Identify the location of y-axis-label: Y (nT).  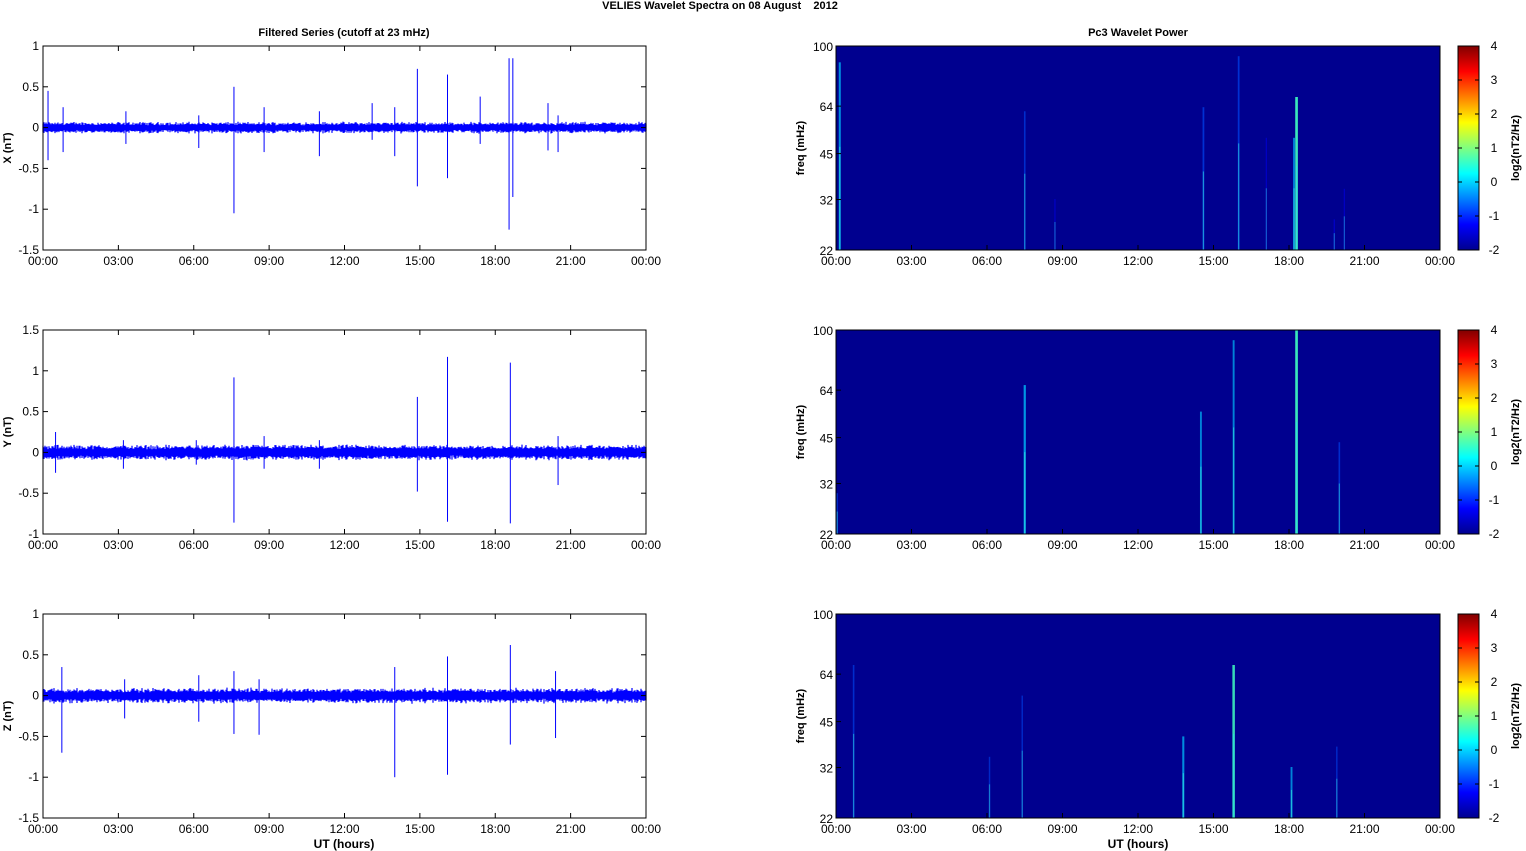
(8, 431).